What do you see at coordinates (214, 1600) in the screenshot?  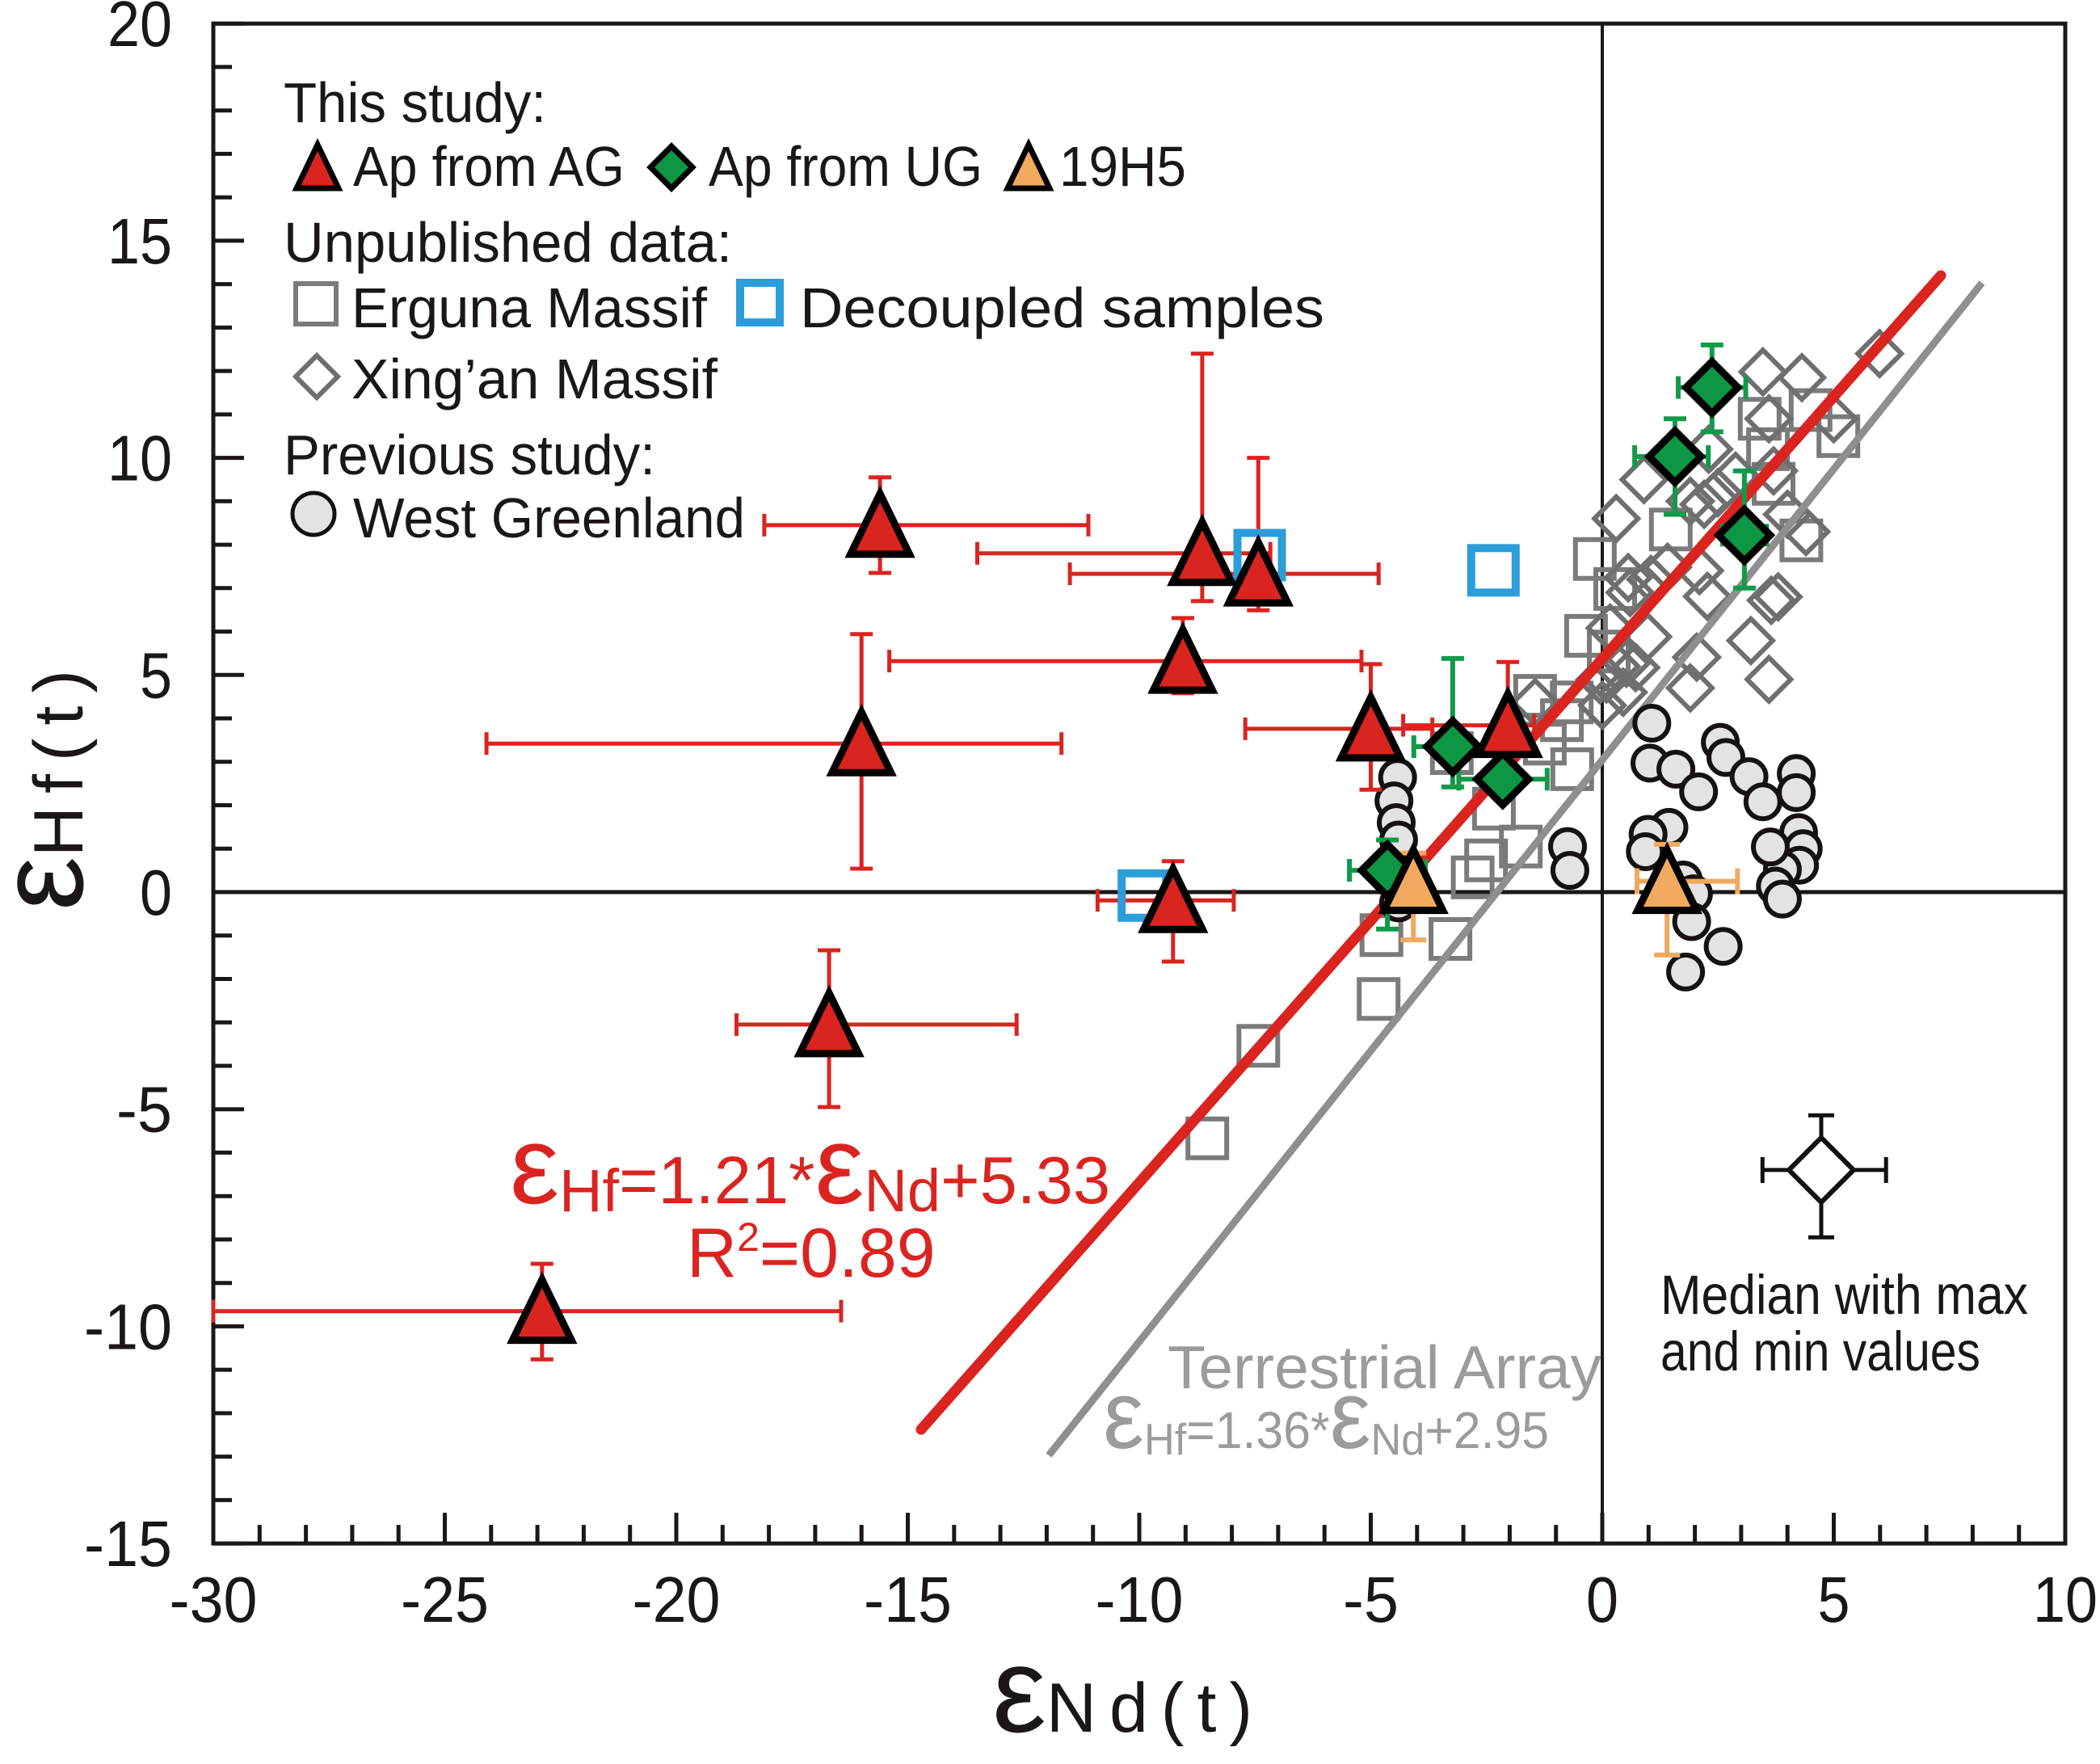 I see `svg-text: -30` at bounding box center [214, 1600].